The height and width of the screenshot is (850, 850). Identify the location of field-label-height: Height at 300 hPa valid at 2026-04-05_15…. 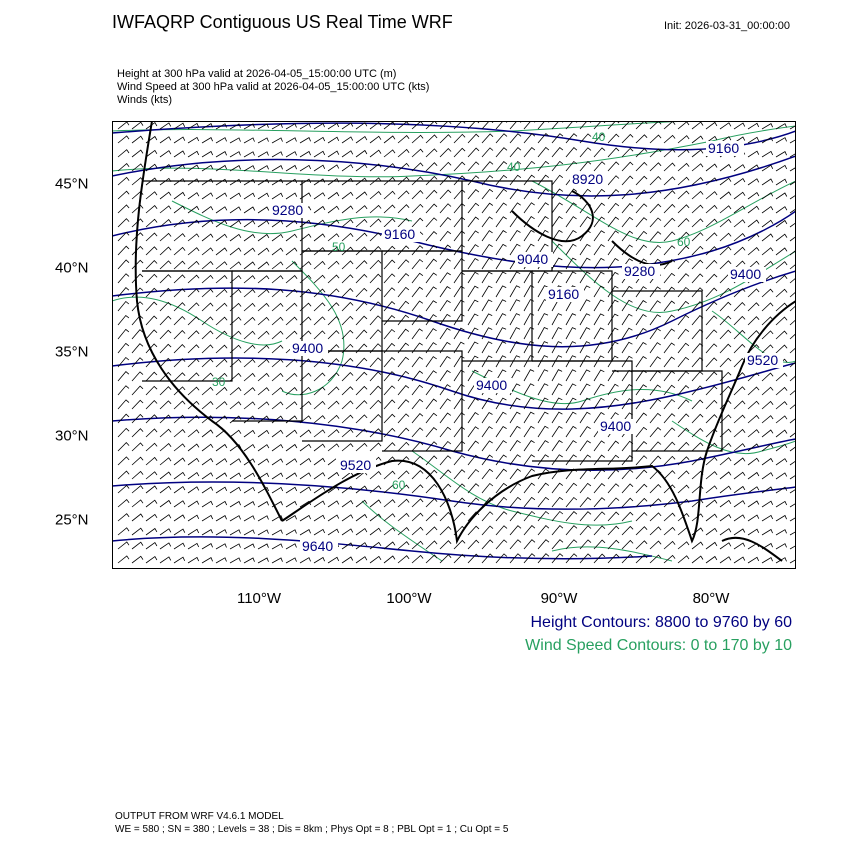
(257, 74).